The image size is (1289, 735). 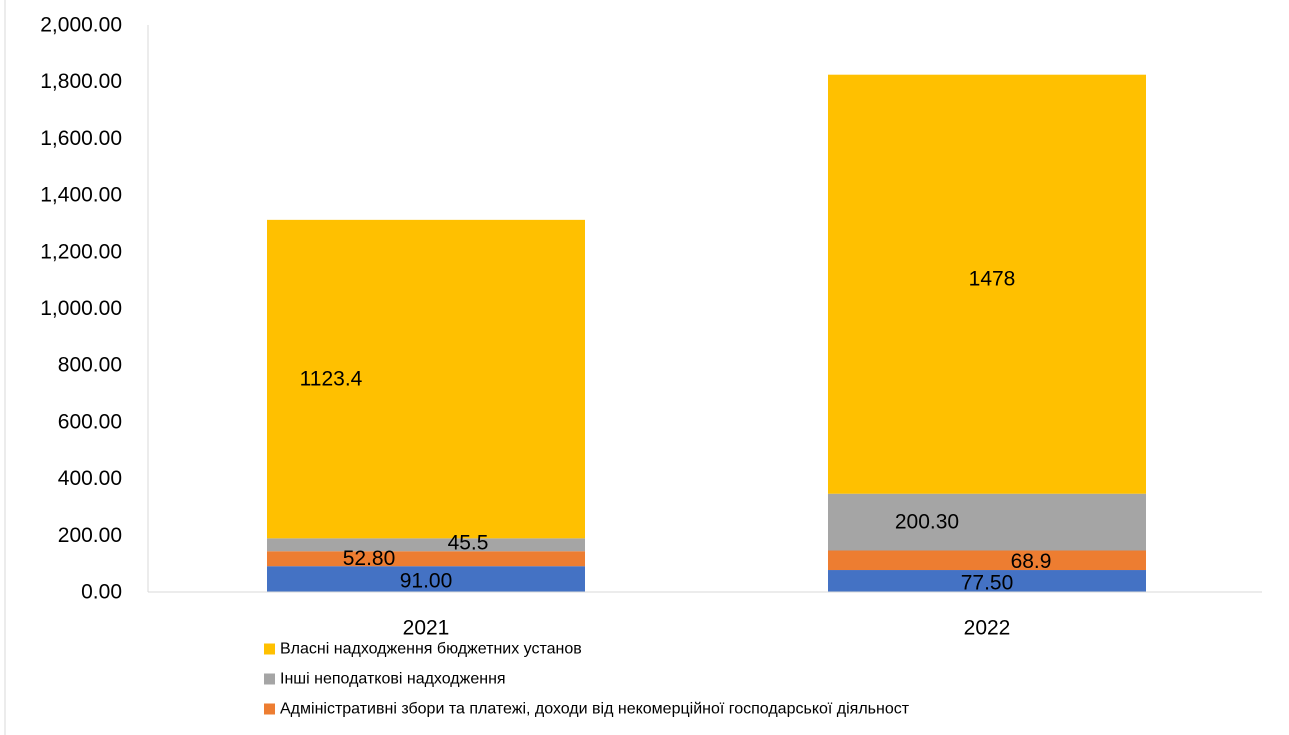 What do you see at coordinates (81, 25) in the screenshot?
I see `y-tick-label: 2,000.00` at bounding box center [81, 25].